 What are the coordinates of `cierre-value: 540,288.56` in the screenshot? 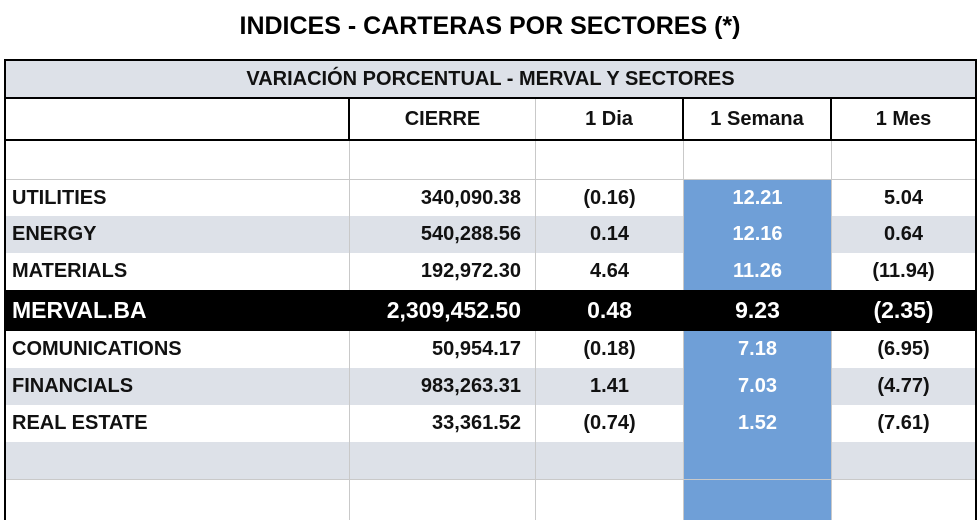 It's located at (443, 234).